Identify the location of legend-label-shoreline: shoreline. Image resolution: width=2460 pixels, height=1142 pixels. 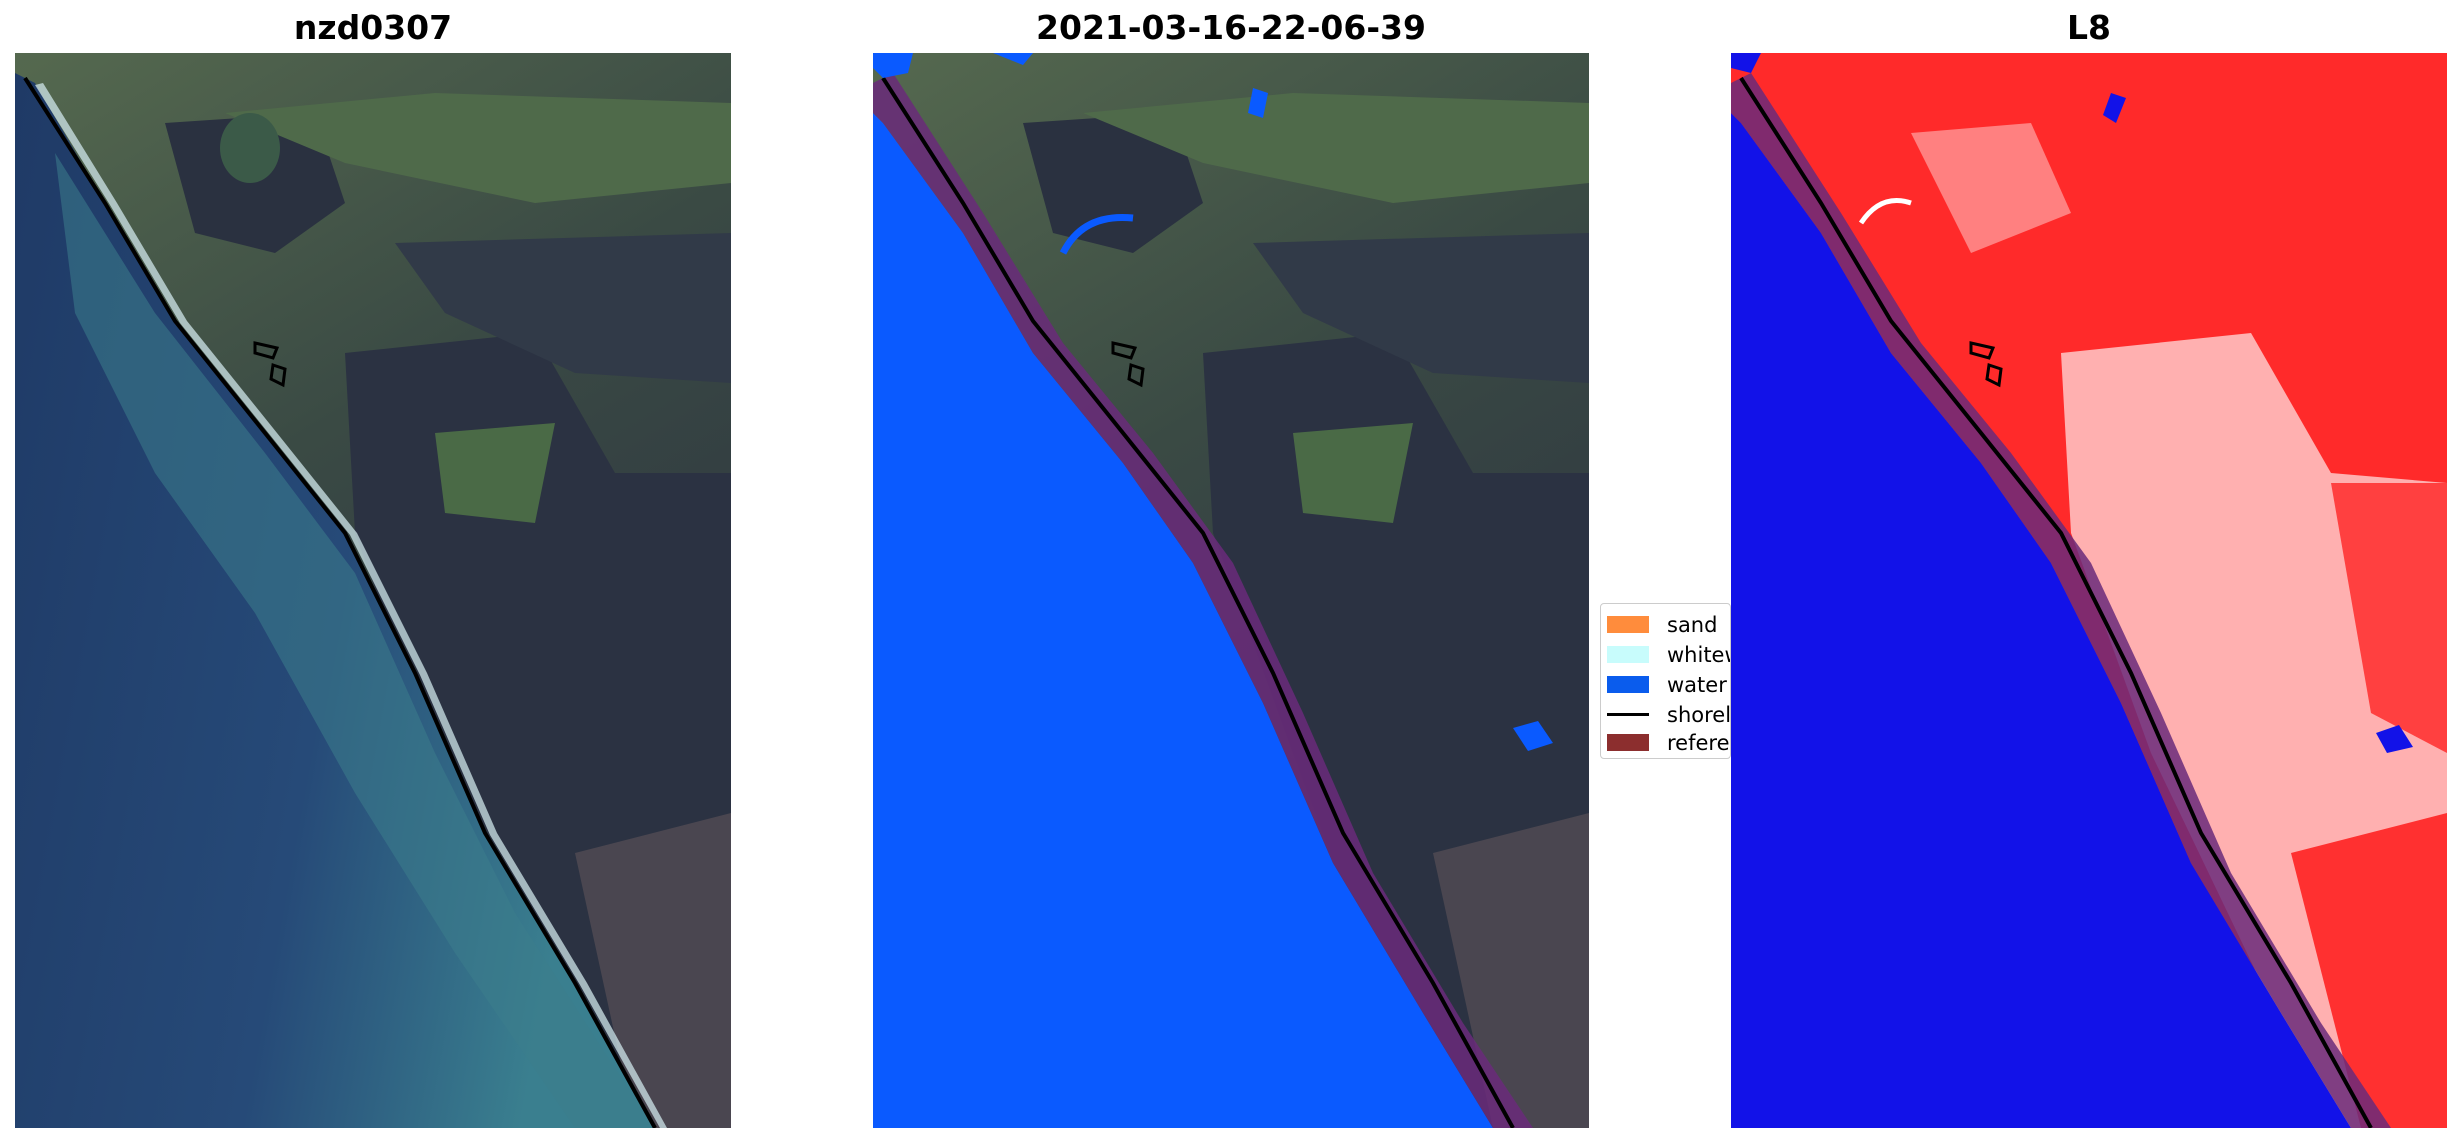
(1699, 715).